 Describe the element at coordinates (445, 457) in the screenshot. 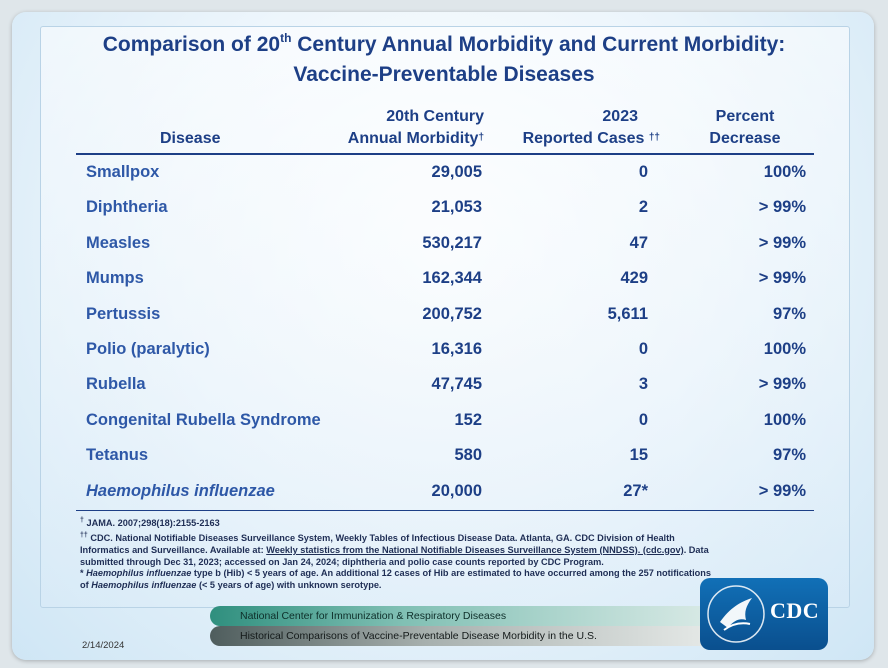

I see `table-row: Tetanus 580 15 97%` at that location.